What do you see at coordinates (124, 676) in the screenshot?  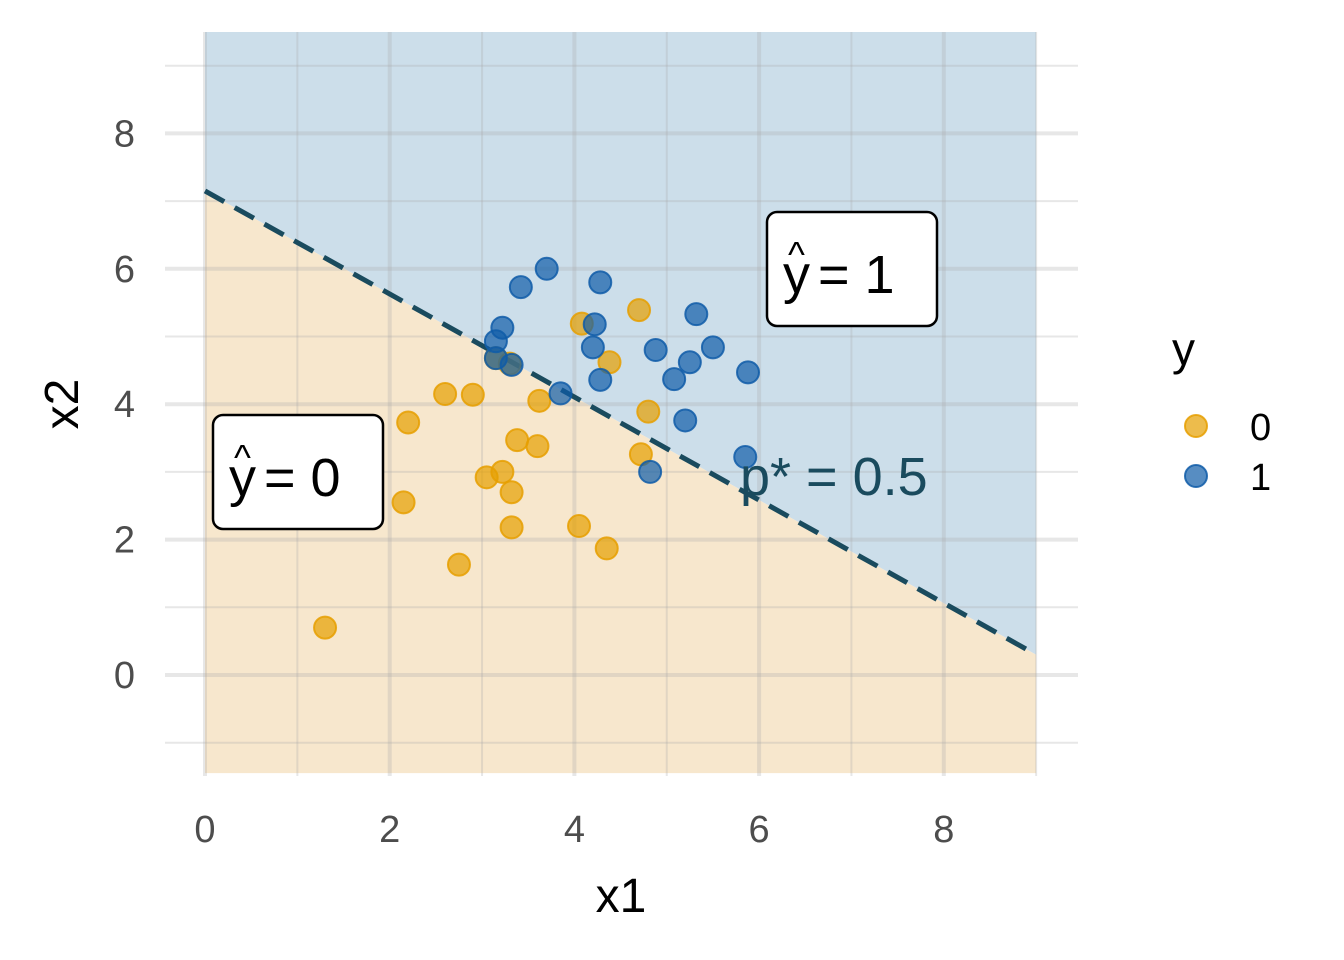 I see `y-tick-label: 0` at bounding box center [124, 676].